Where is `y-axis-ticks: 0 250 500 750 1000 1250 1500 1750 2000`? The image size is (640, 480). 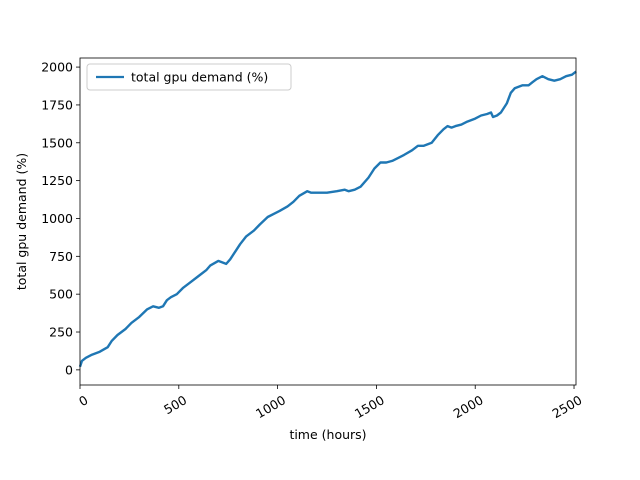
y-axis-ticks: 0 250 500 750 1000 1250 1500 1750 2000 is located at coordinates (60, 218).